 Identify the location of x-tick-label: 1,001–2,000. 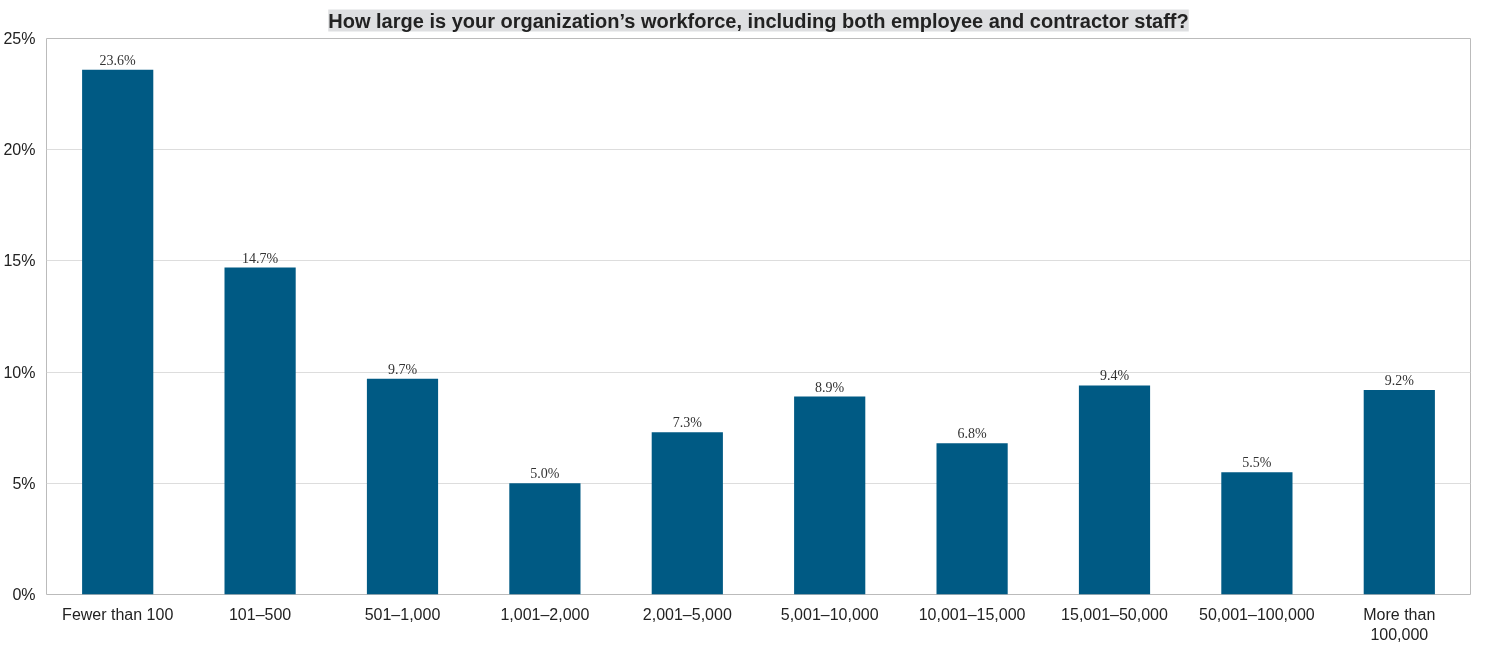
(545, 614).